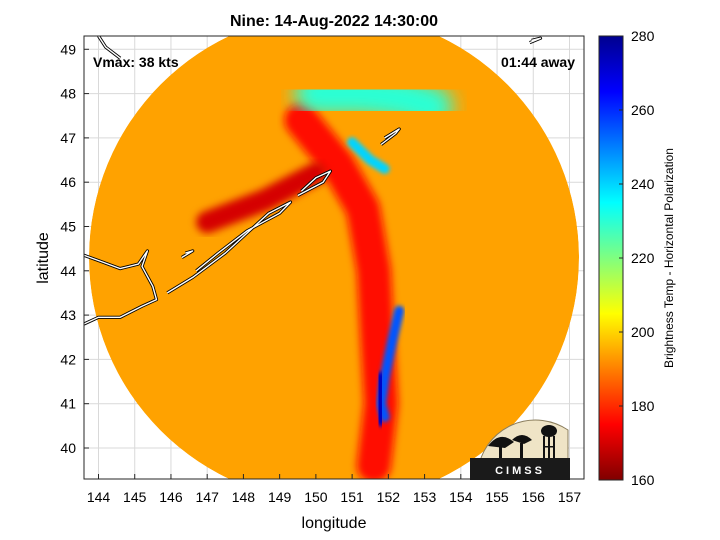 This screenshot has width=720, height=540. I want to click on y-tick-label: 40, so click(68, 448).